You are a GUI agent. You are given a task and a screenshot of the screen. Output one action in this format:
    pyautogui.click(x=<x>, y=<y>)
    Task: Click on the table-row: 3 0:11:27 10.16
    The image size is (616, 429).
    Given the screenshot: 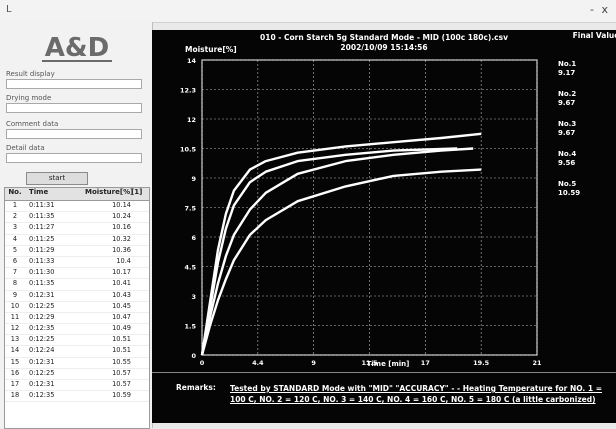 What is the action you would take?
    pyautogui.click(x=77, y=229)
    